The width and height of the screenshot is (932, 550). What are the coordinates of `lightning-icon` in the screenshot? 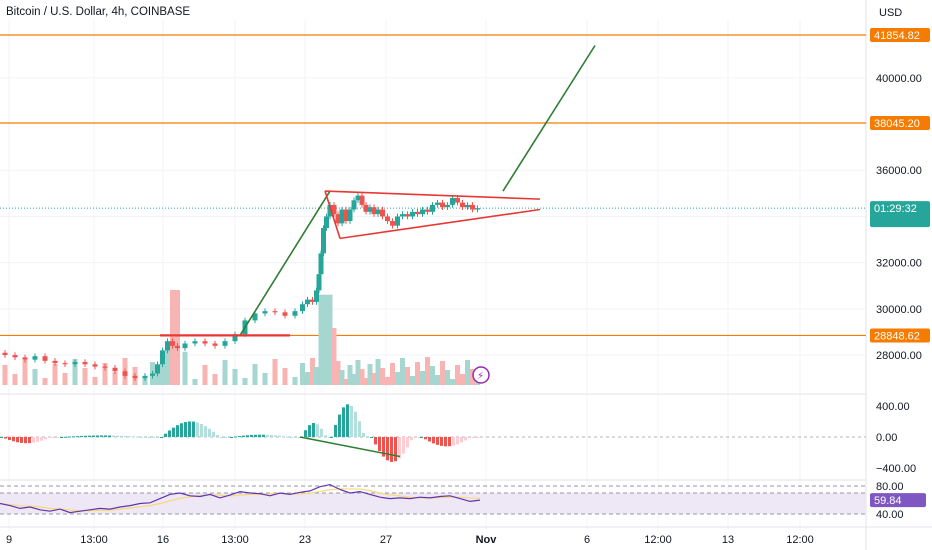 It's located at (481, 375).